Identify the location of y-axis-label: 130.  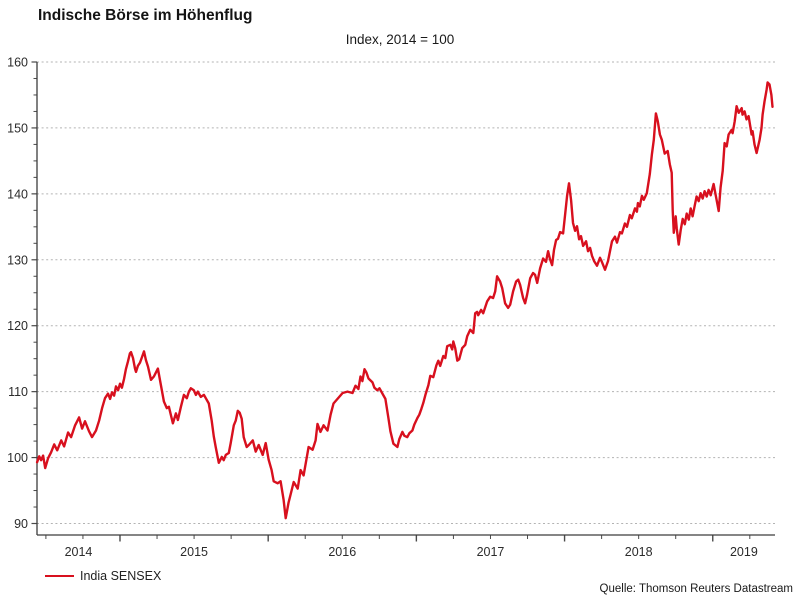
(17, 260).